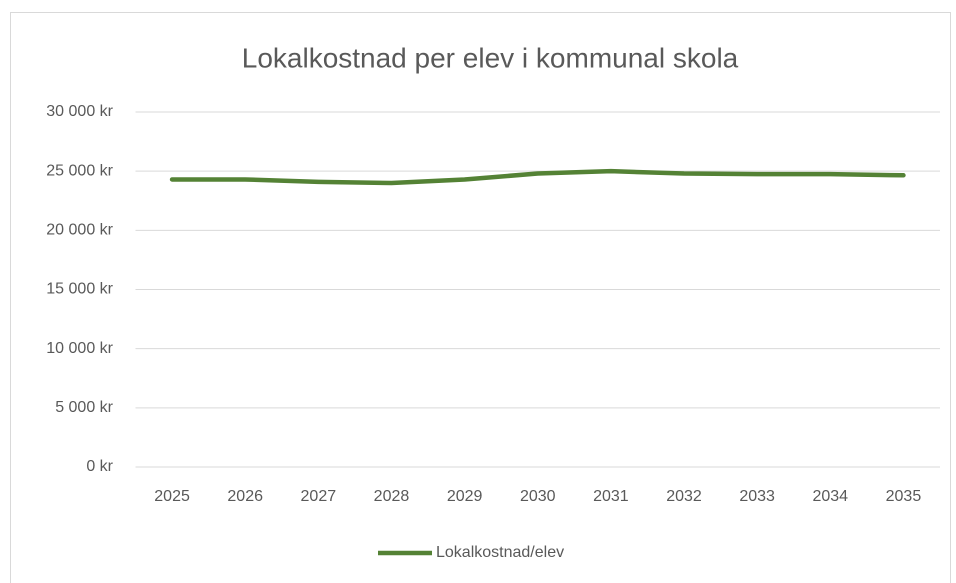 The width and height of the screenshot is (956, 583). Describe the element at coordinates (490, 57) in the screenshot. I see `chart-title: Lokalkostnad per elev i kommunal skola` at that location.